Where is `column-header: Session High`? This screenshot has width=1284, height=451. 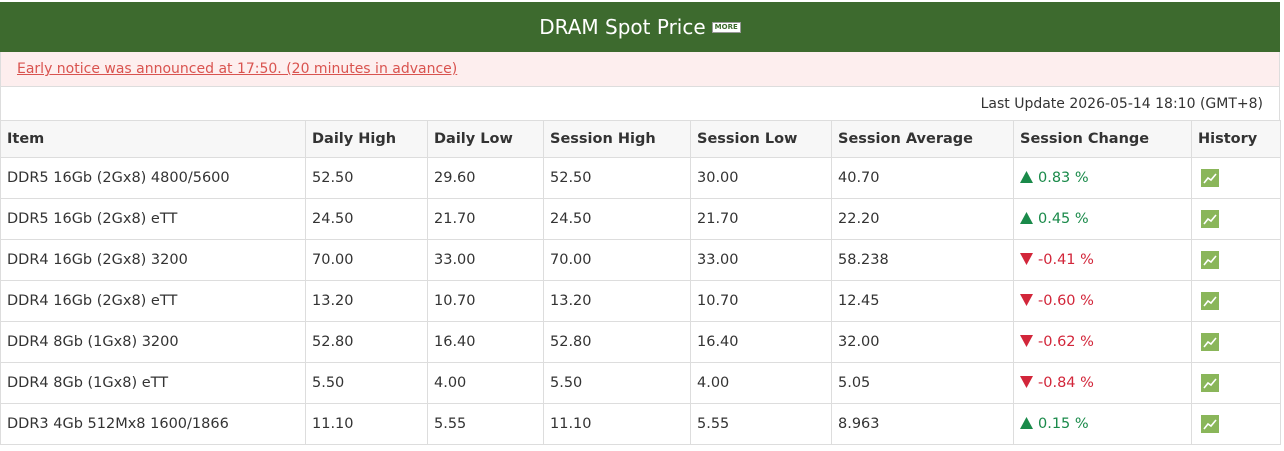 column-header: Session High is located at coordinates (617, 139).